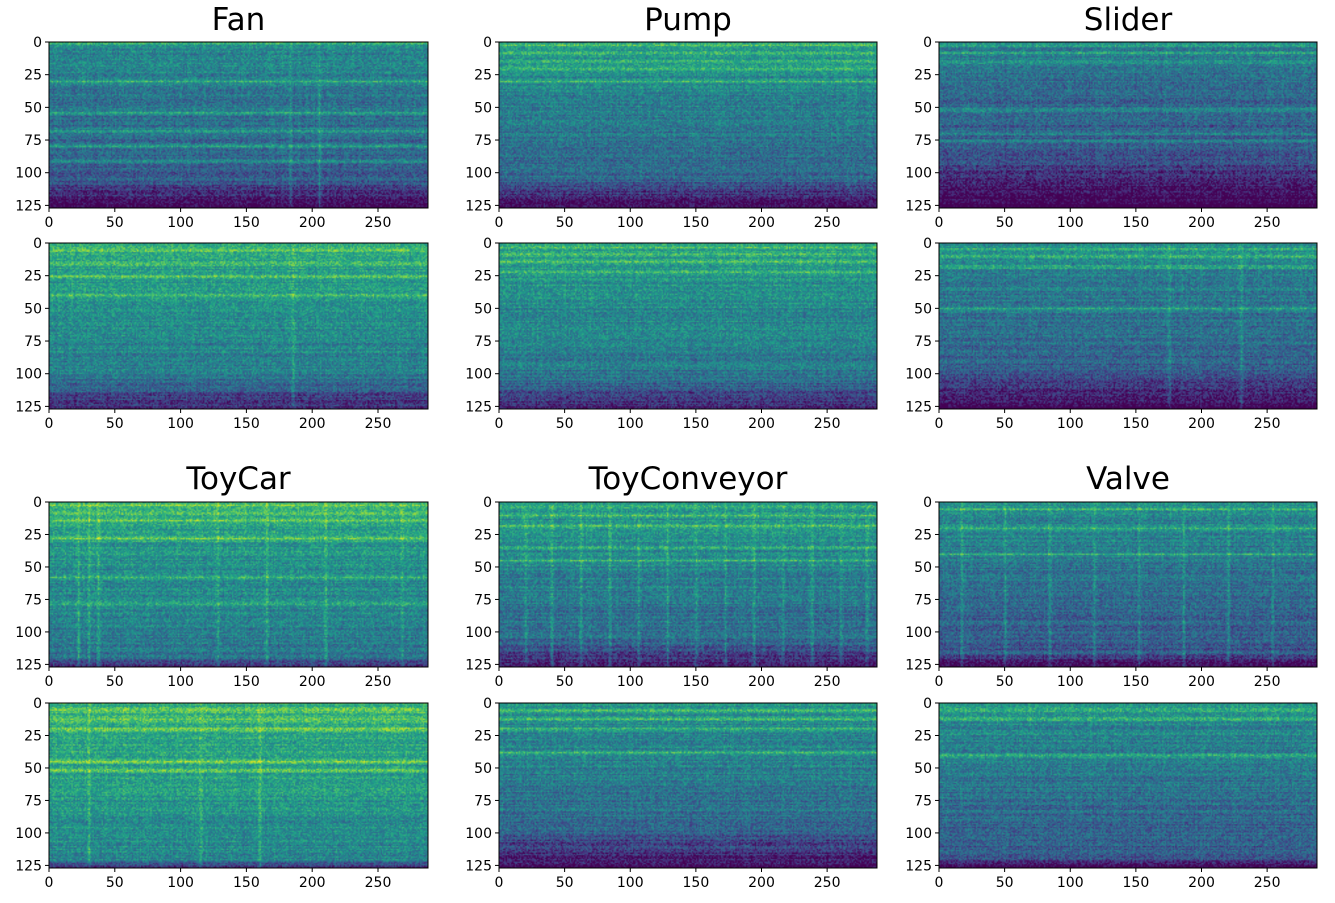 Image resolution: width=1335 pixels, height=903 pixels. What do you see at coordinates (688, 479) in the screenshot?
I see `panel-title: ToyConveyor` at bounding box center [688, 479].